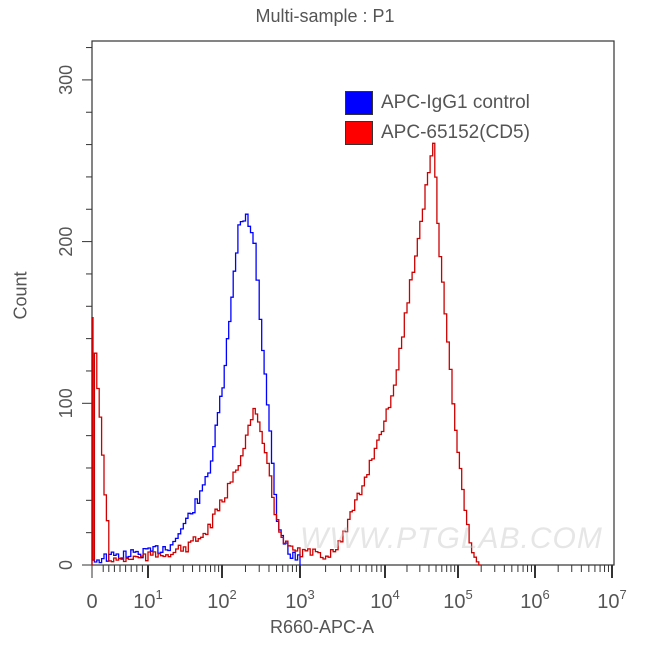  I want to click on svg-text: 100, so click(66, 403).